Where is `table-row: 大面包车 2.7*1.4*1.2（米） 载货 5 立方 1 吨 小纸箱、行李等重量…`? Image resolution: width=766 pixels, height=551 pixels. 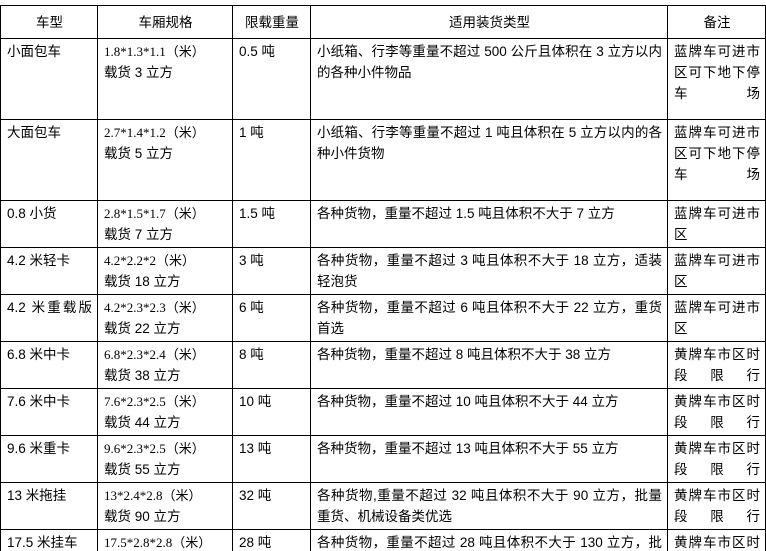 table-row: 大面包车 2.7*1.4*1.2（米） 载货 5 立方 1 吨 小纸箱、行李等重量… is located at coordinates (383, 160).